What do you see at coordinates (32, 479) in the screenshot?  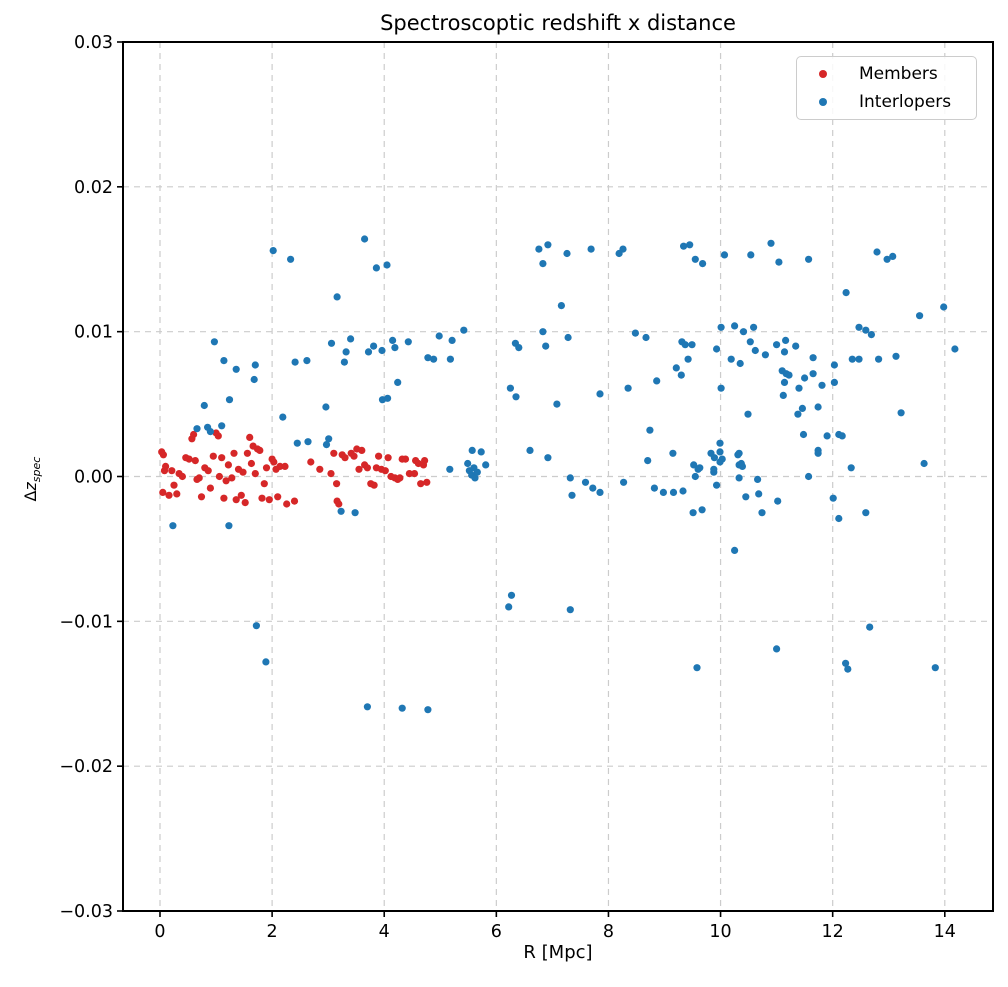 I see `y-axis-label: Δzspec` at bounding box center [32, 479].